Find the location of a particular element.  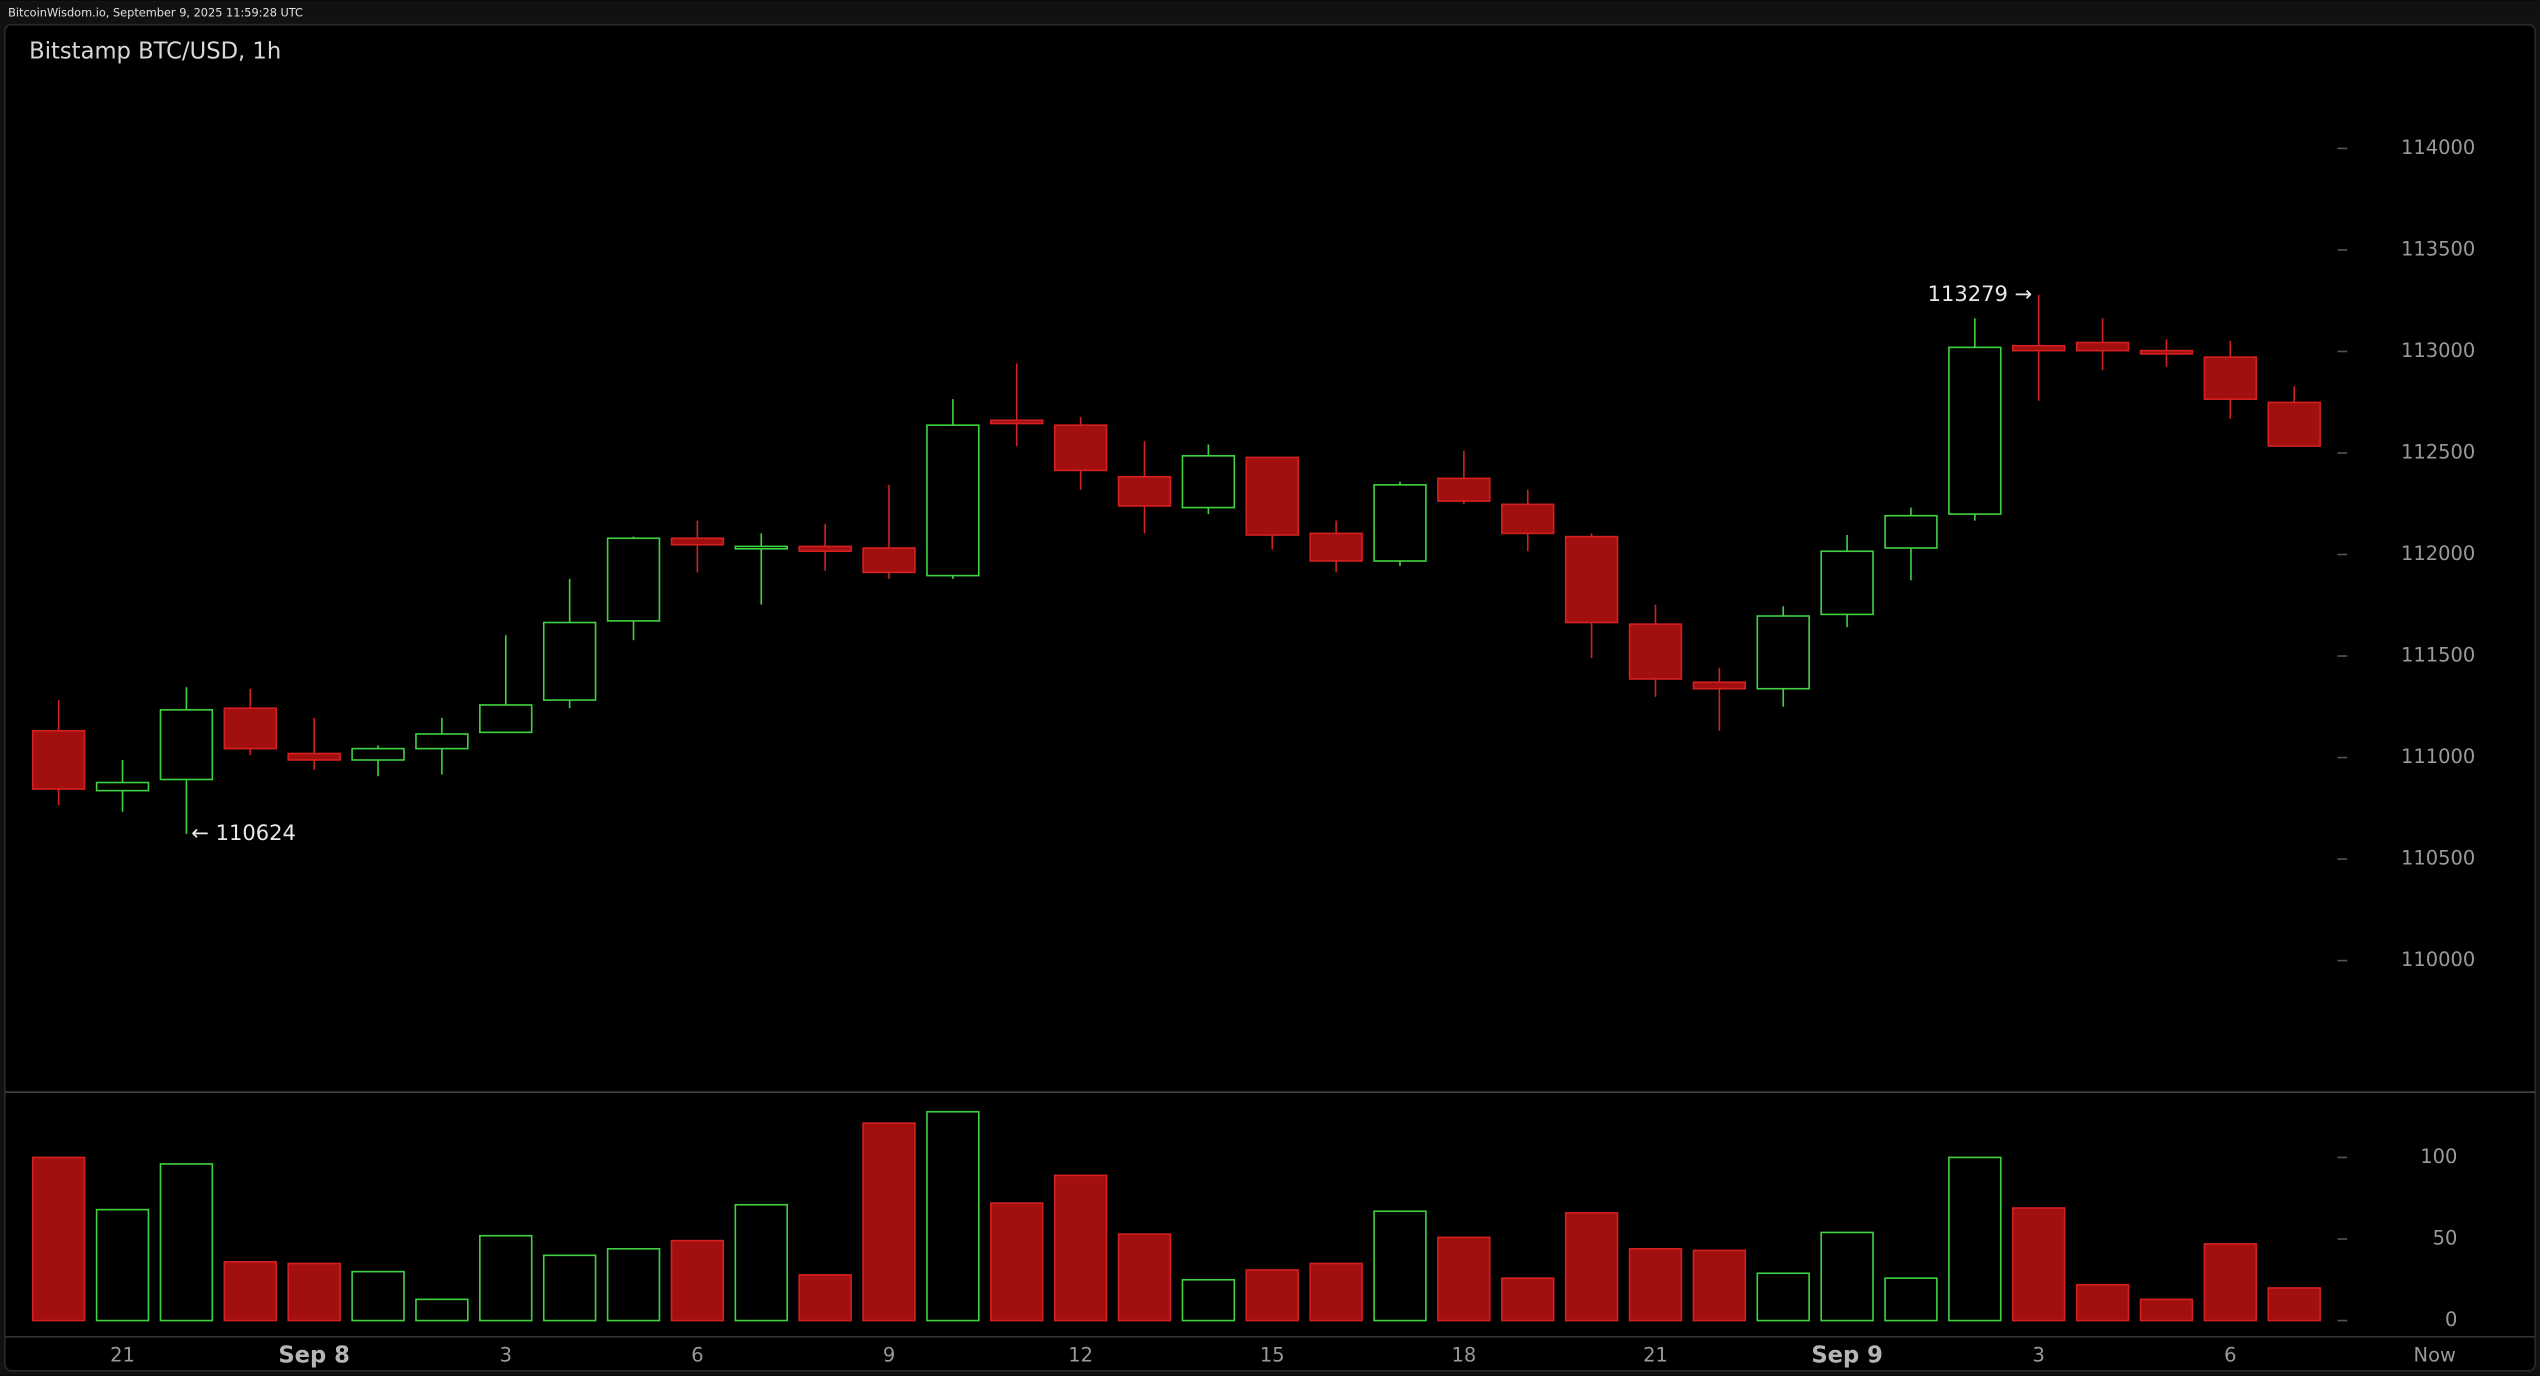

x-tick-label: Sep 8 is located at coordinates (314, 1356).